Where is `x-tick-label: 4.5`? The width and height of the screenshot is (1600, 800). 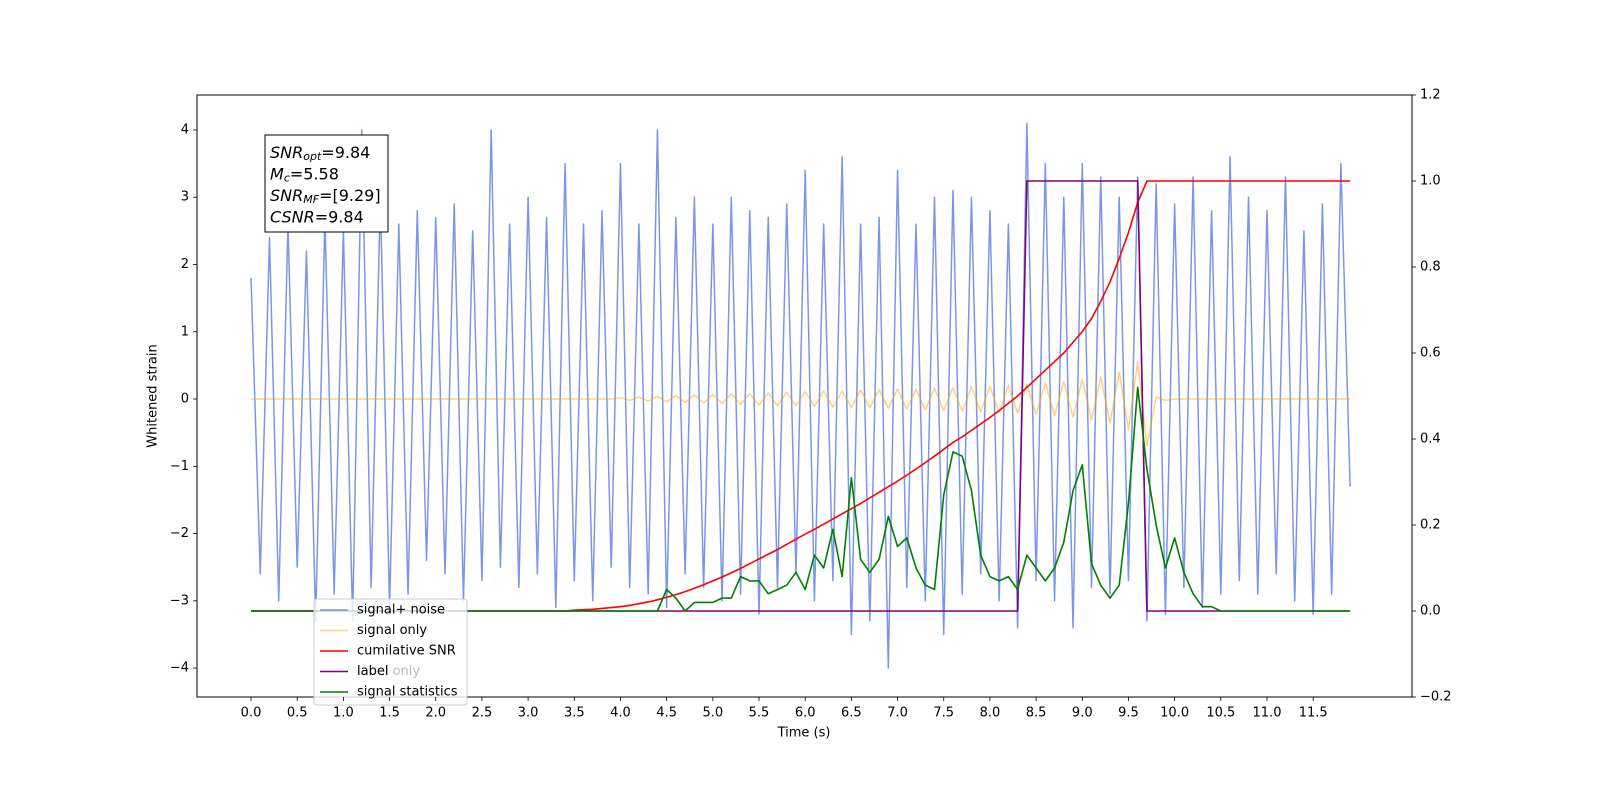 x-tick-label: 4.5 is located at coordinates (666, 713).